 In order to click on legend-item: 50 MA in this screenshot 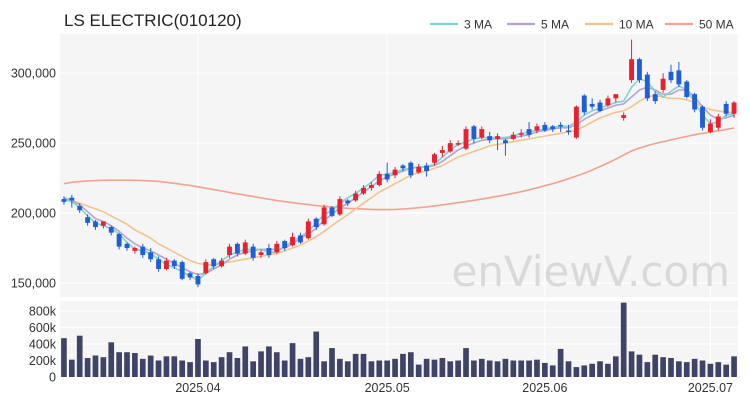, I will do `click(699, 25)`.